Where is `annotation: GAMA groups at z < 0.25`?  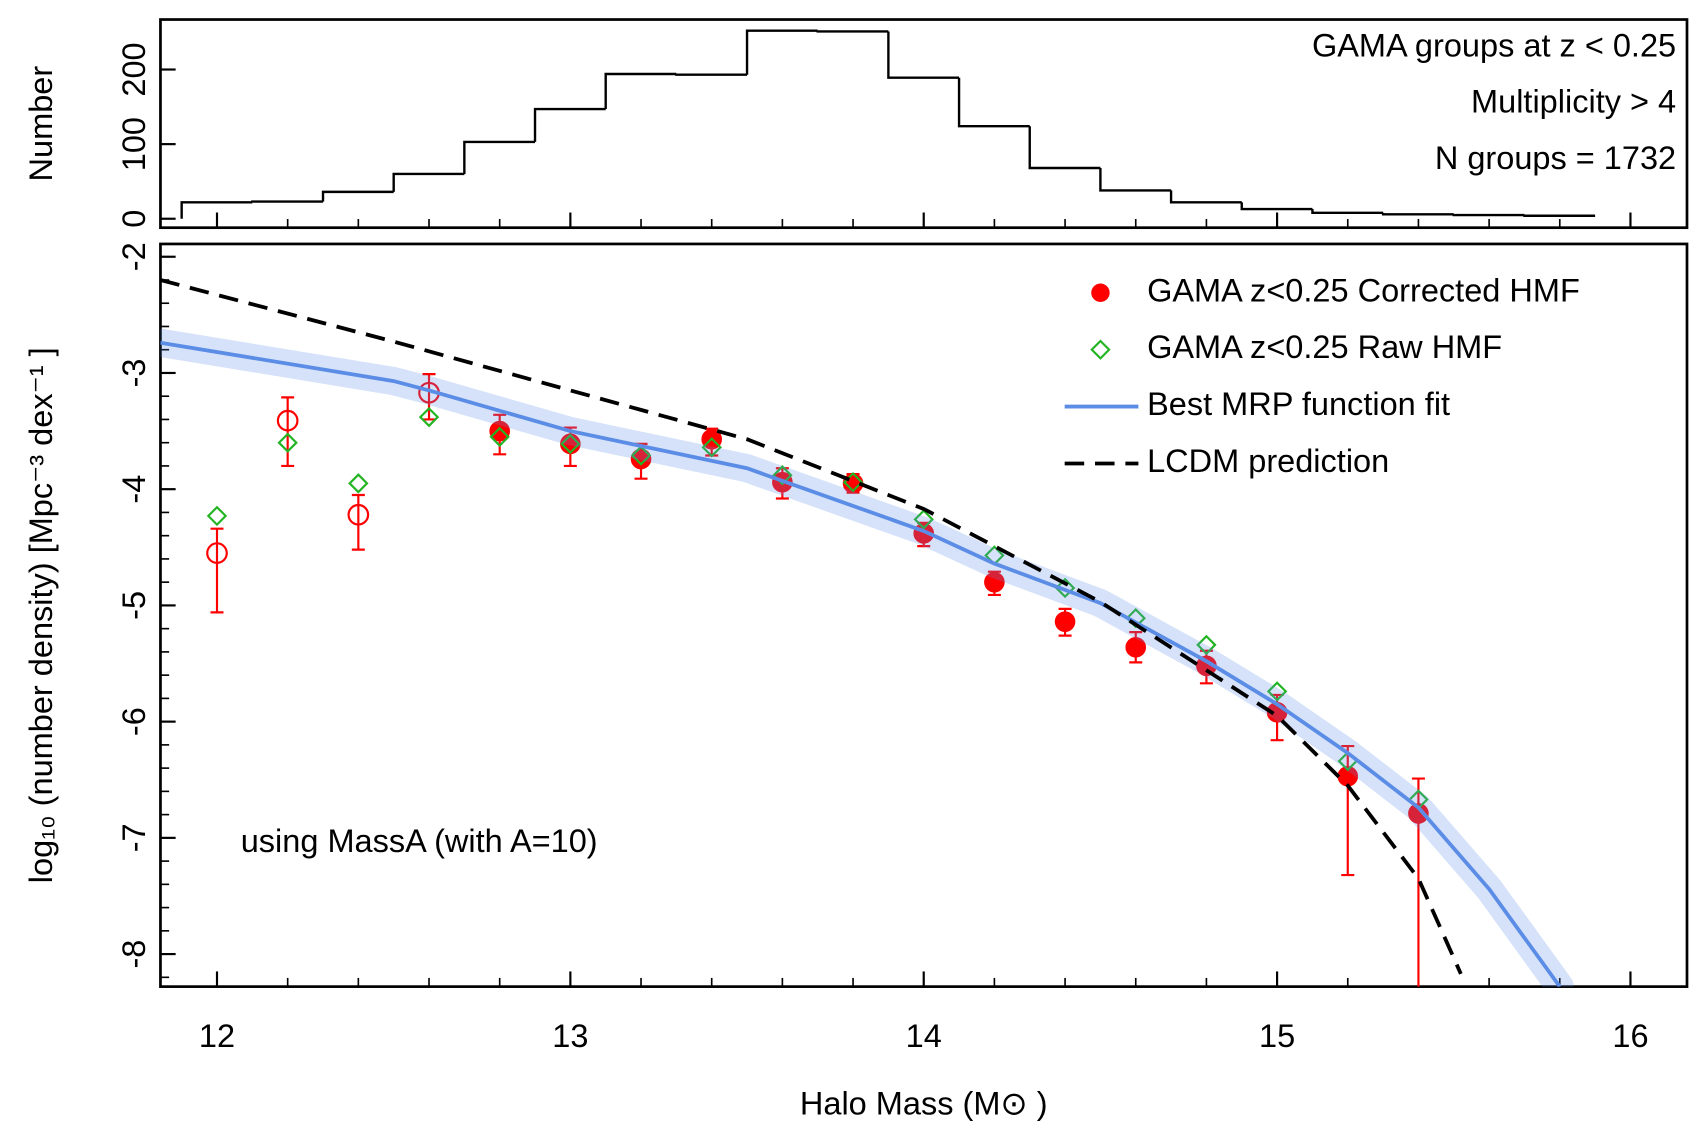
annotation: GAMA groups at z < 0.25 is located at coordinates (1494, 45).